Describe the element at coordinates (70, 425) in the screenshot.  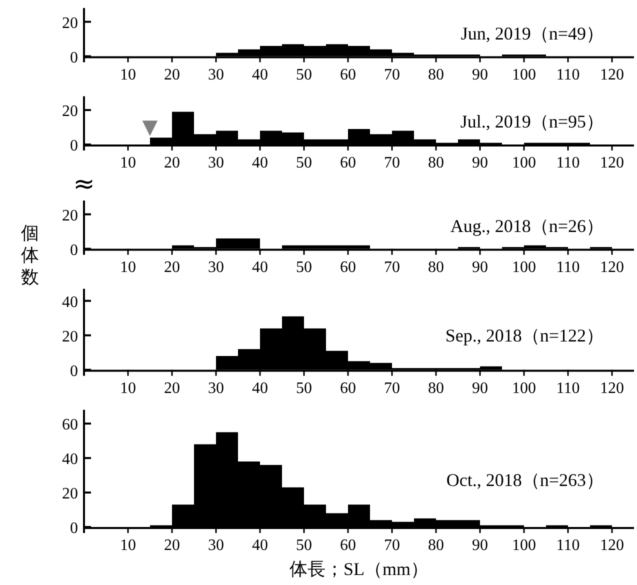
I see `y-tick-label: 60` at that location.